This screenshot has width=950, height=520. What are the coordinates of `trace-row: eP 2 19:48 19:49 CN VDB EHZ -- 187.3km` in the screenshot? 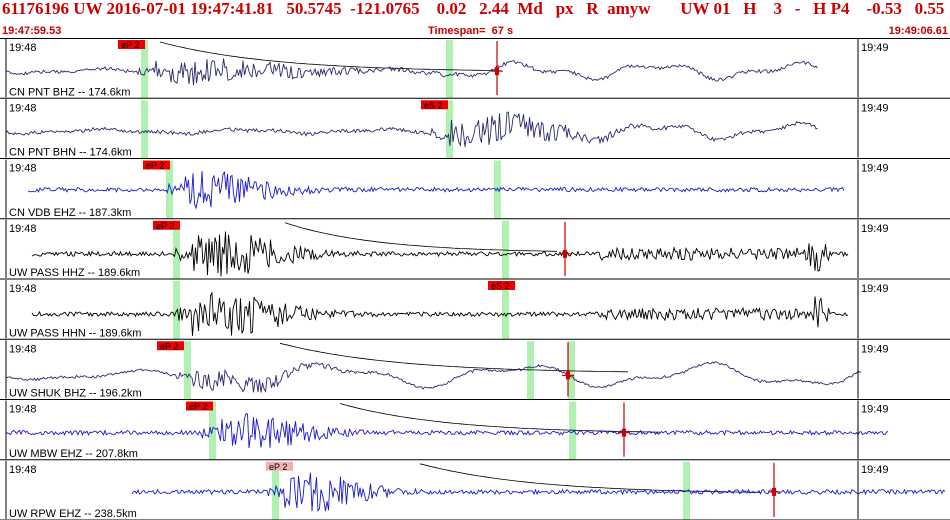 It's located at (475, 189).